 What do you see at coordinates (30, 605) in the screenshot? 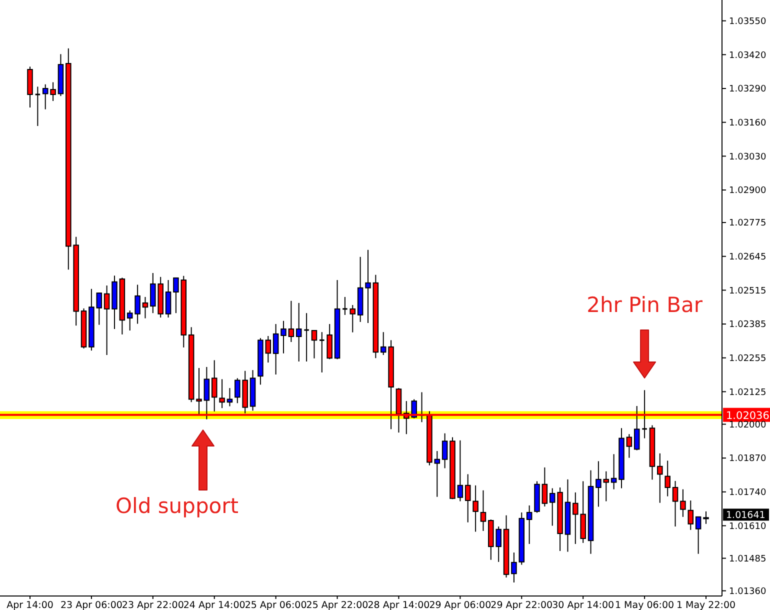
I see `x-tick-label: Apr 14:00` at bounding box center [30, 605].